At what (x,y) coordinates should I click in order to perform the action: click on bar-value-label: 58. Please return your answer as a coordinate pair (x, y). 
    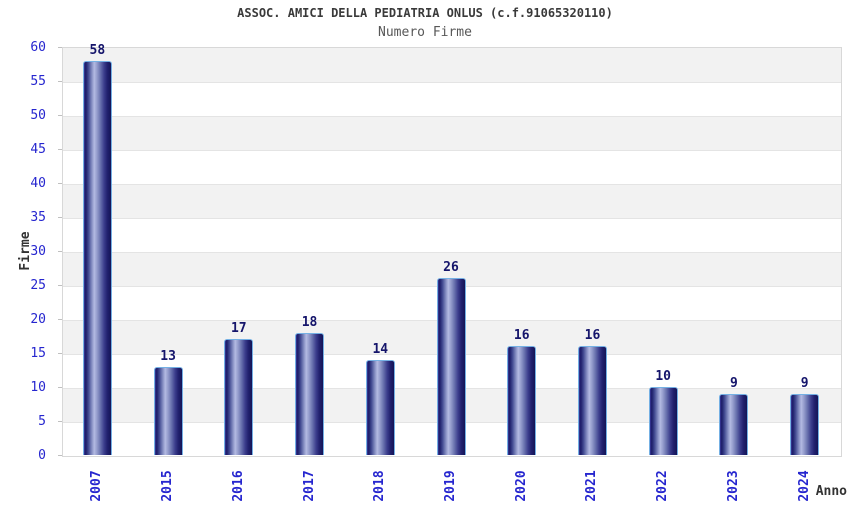
    Looking at the image, I should click on (97, 50).